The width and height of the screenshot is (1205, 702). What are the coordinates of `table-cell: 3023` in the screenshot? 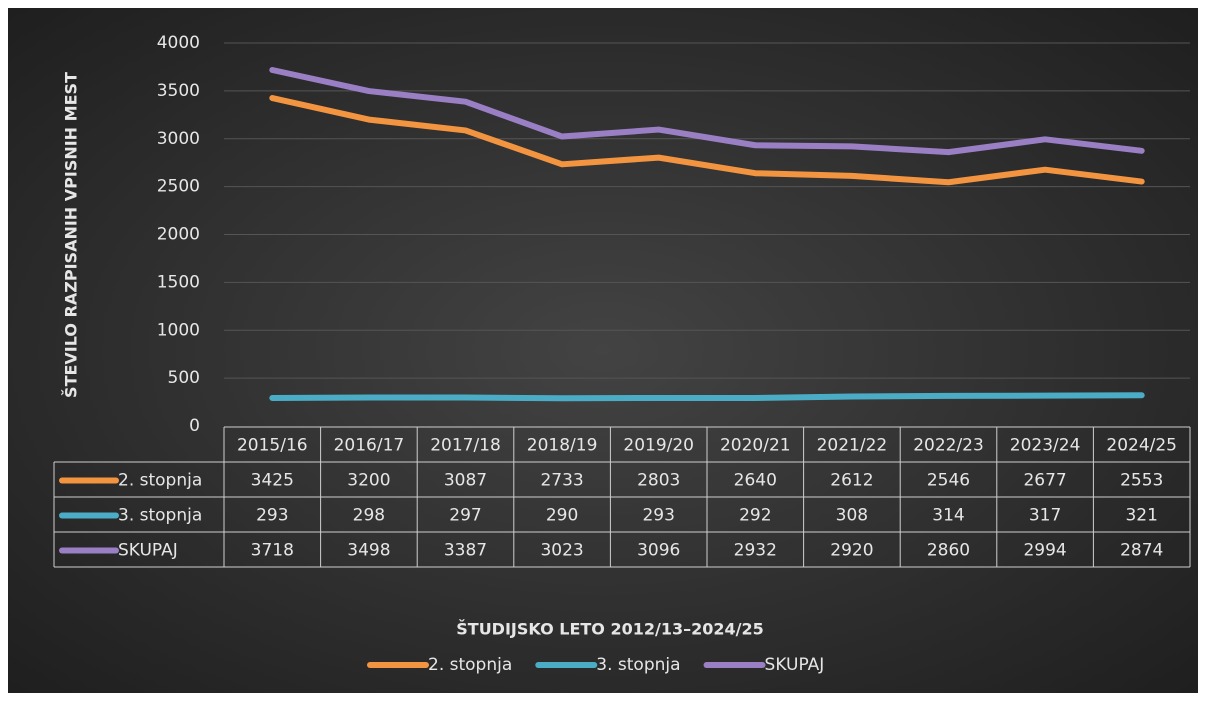 It's located at (561, 551).